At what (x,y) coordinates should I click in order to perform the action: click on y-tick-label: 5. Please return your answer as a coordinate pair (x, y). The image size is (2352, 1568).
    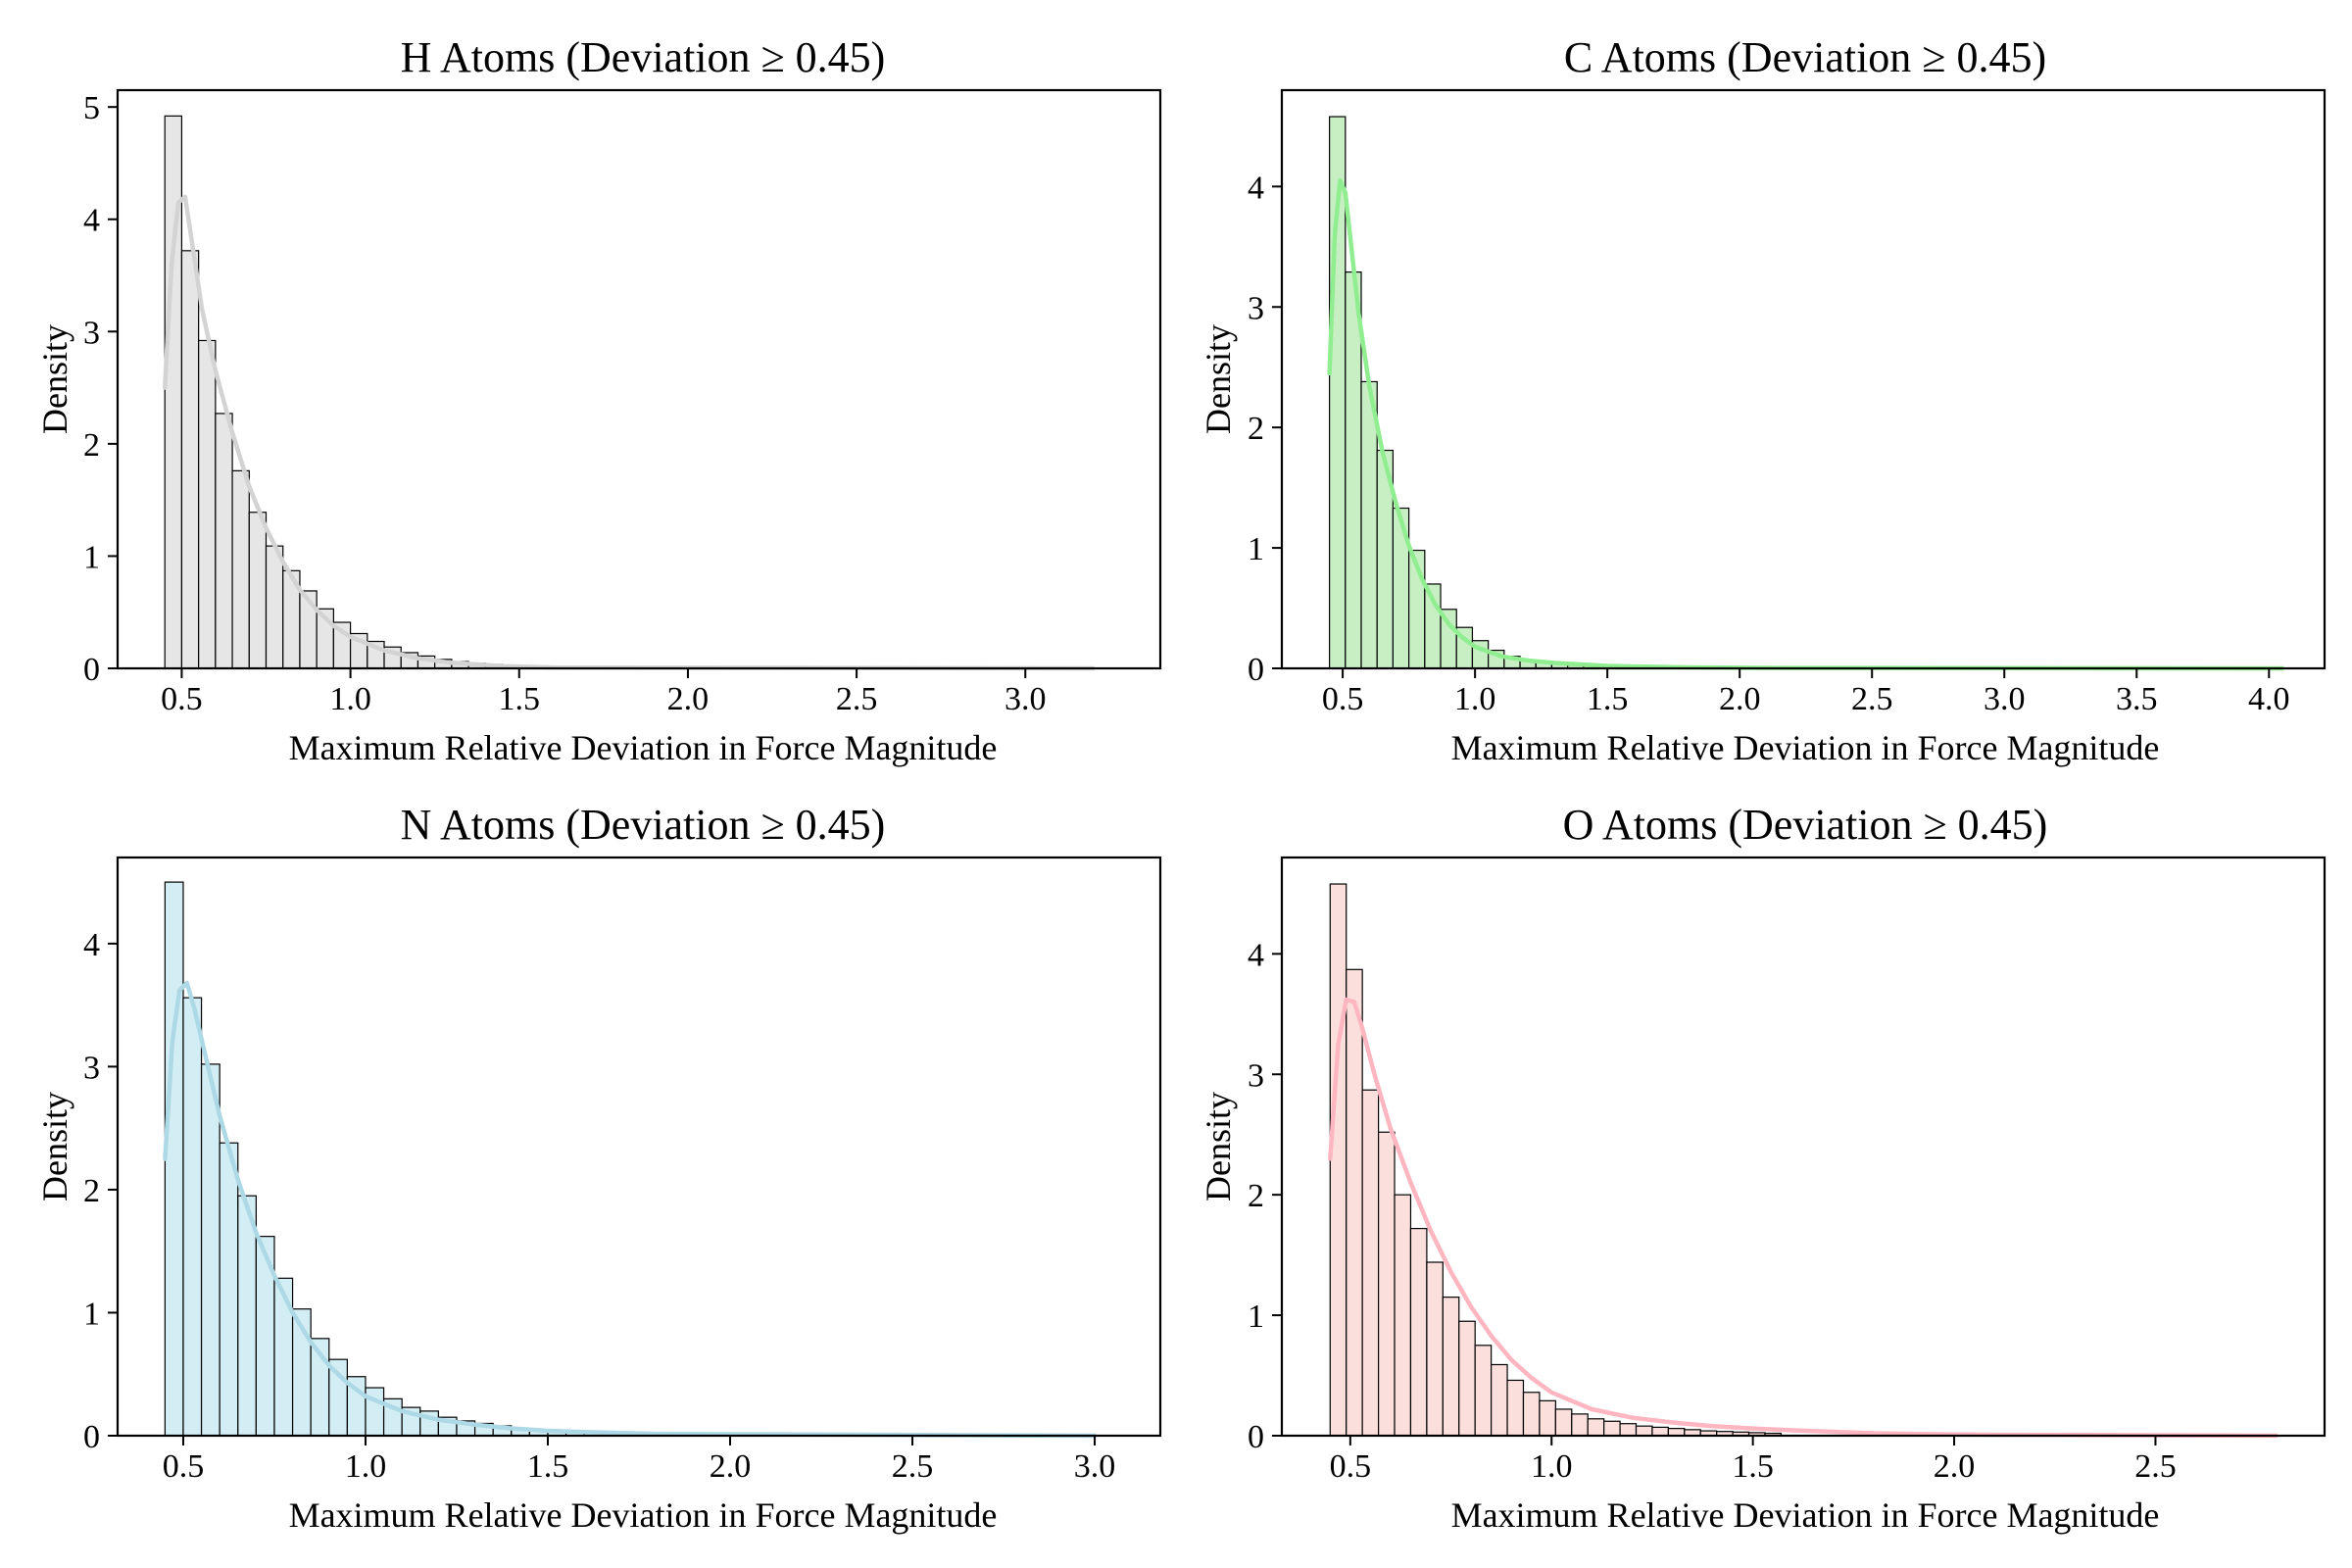
    Looking at the image, I should click on (91, 108).